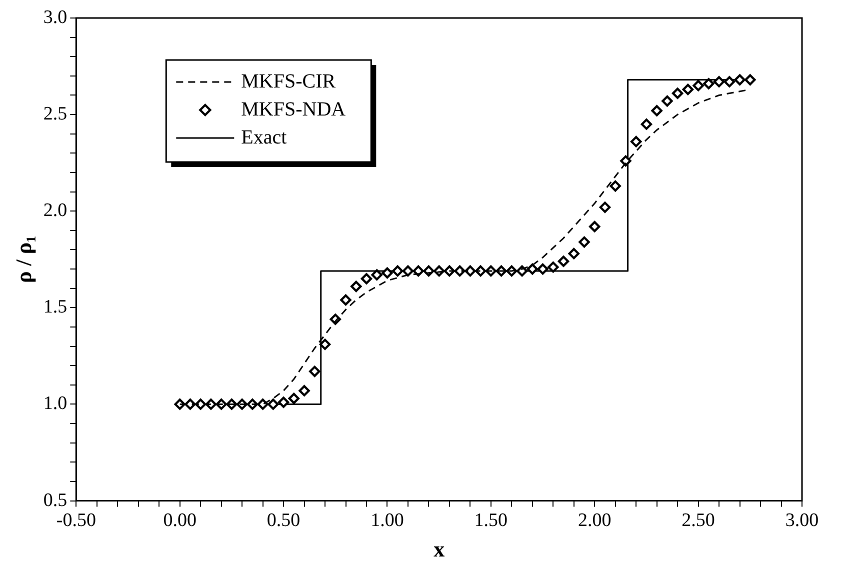 The image size is (842, 570). I want to click on y-tick-label: 3.0, so click(55, 17).